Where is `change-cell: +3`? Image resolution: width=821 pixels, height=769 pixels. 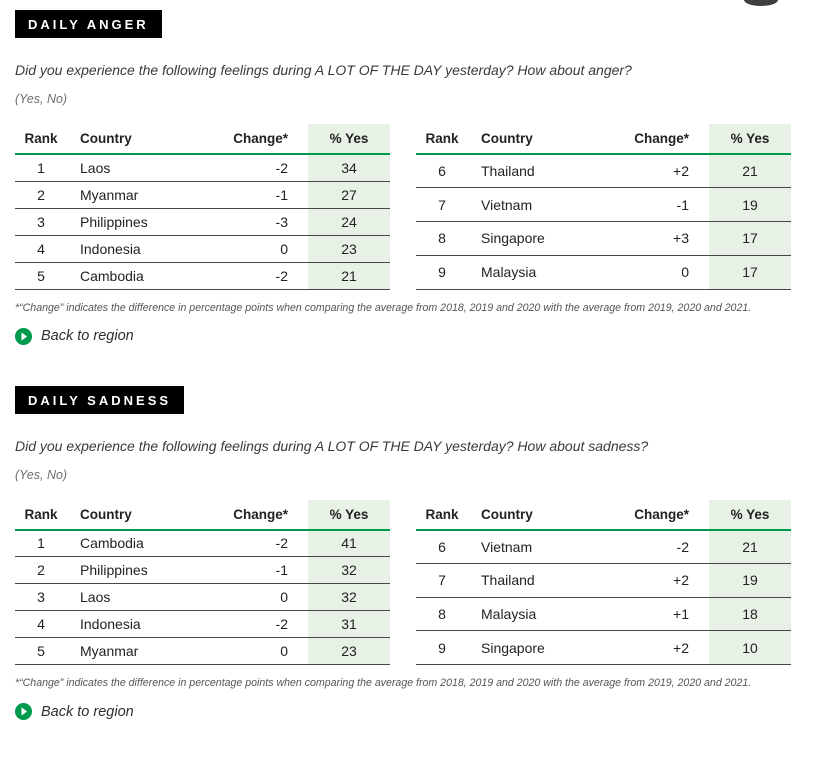
change-cell: +3 is located at coordinates (663, 238).